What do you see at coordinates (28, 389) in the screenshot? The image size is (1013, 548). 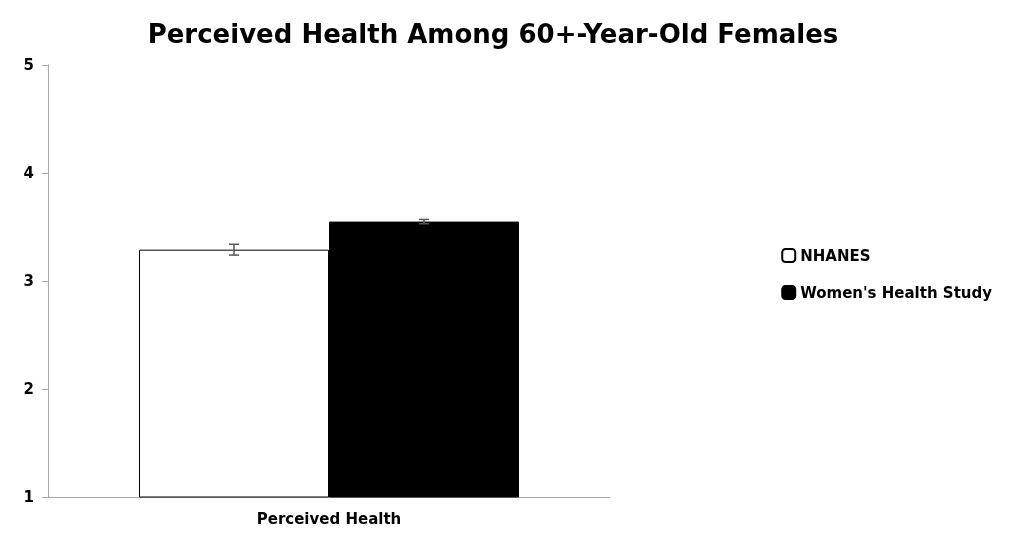 I see `y-tick-label: 2` at bounding box center [28, 389].